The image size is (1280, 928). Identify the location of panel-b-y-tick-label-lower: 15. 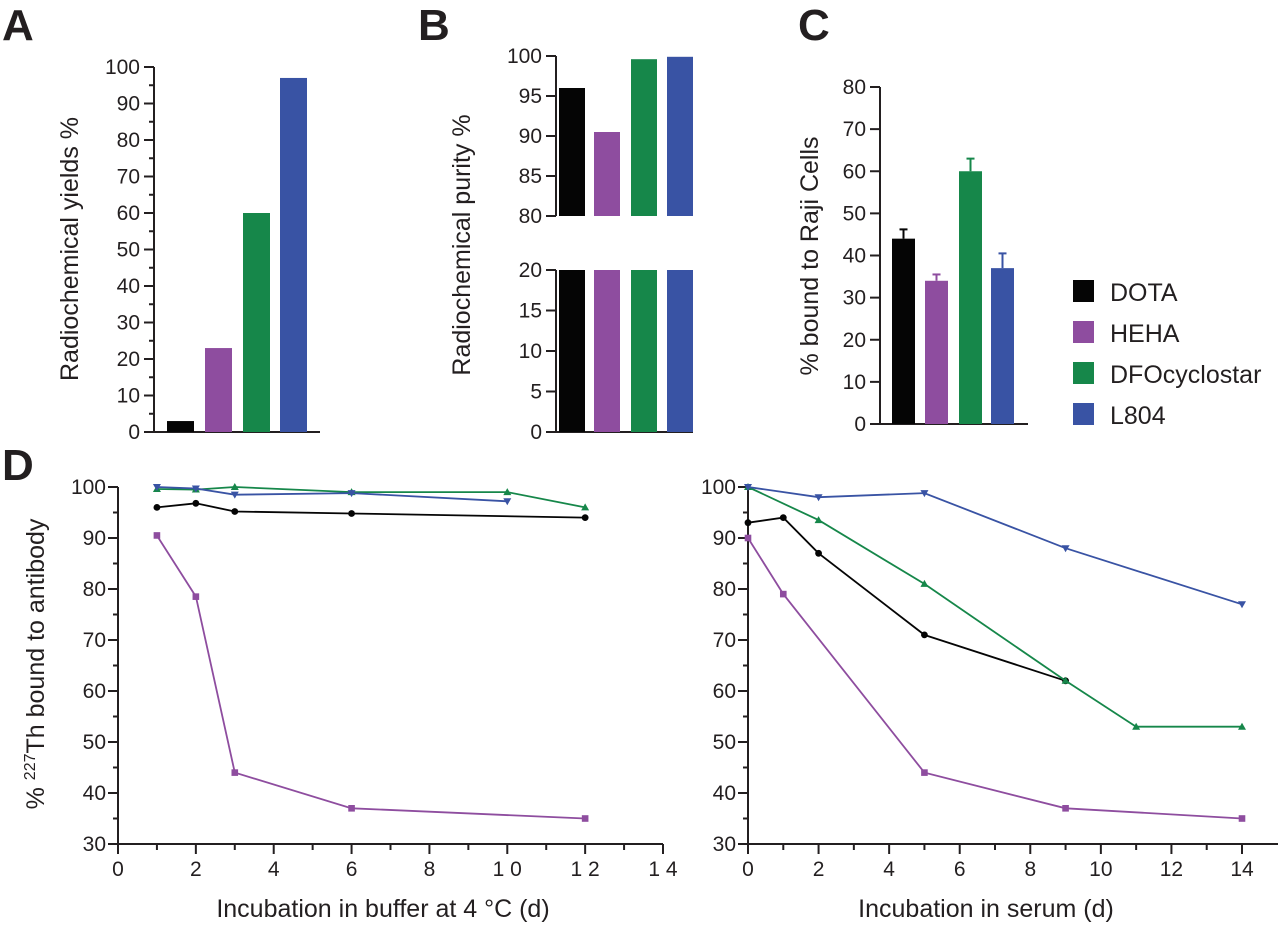
(530, 311).